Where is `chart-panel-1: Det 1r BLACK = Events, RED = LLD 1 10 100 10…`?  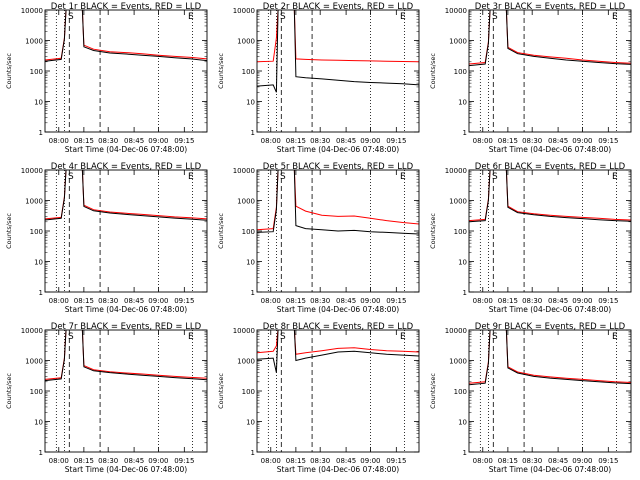 chart-panel-1: Det 1r BLACK = Events, RED = LLD 1 10 100 10… is located at coordinates (106, 78).